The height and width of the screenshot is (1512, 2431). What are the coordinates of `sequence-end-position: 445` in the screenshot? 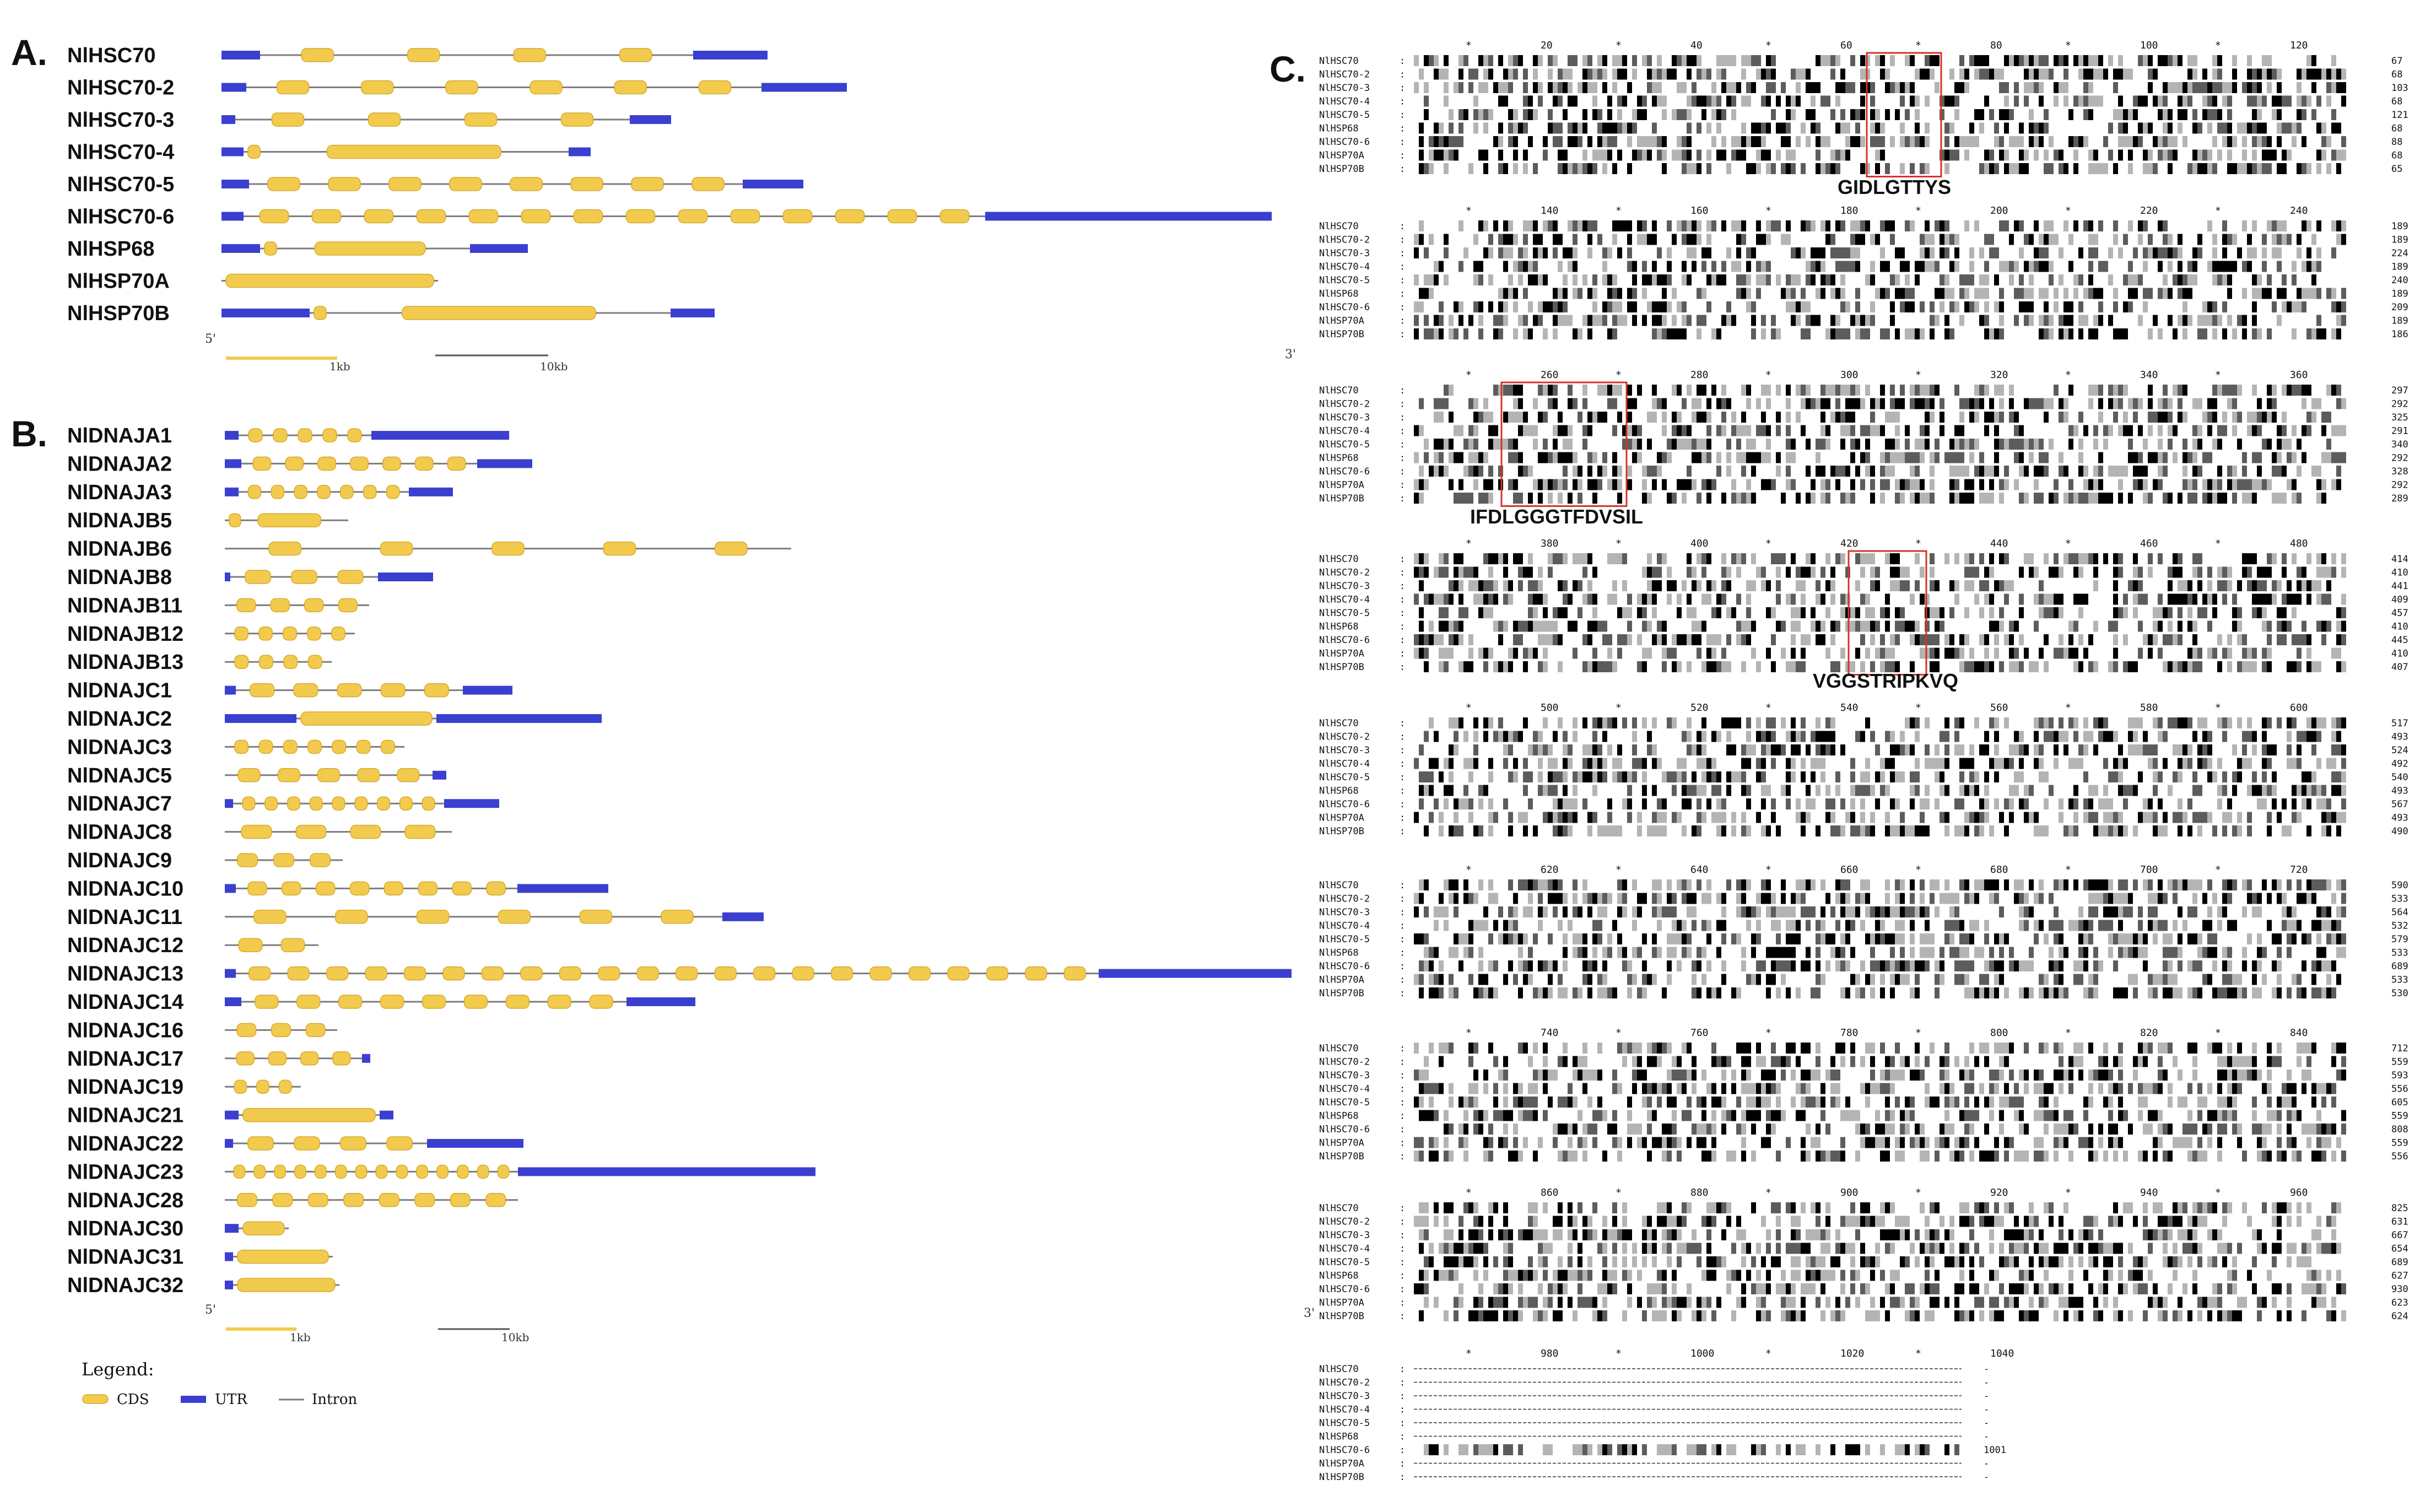 It's located at (2399, 640).